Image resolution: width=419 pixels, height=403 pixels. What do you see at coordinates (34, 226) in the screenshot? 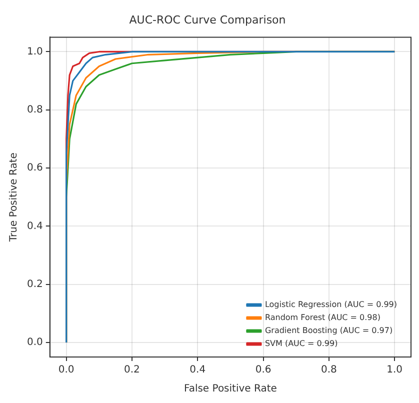
I see `y-tick-label: 0.4` at bounding box center [34, 226].